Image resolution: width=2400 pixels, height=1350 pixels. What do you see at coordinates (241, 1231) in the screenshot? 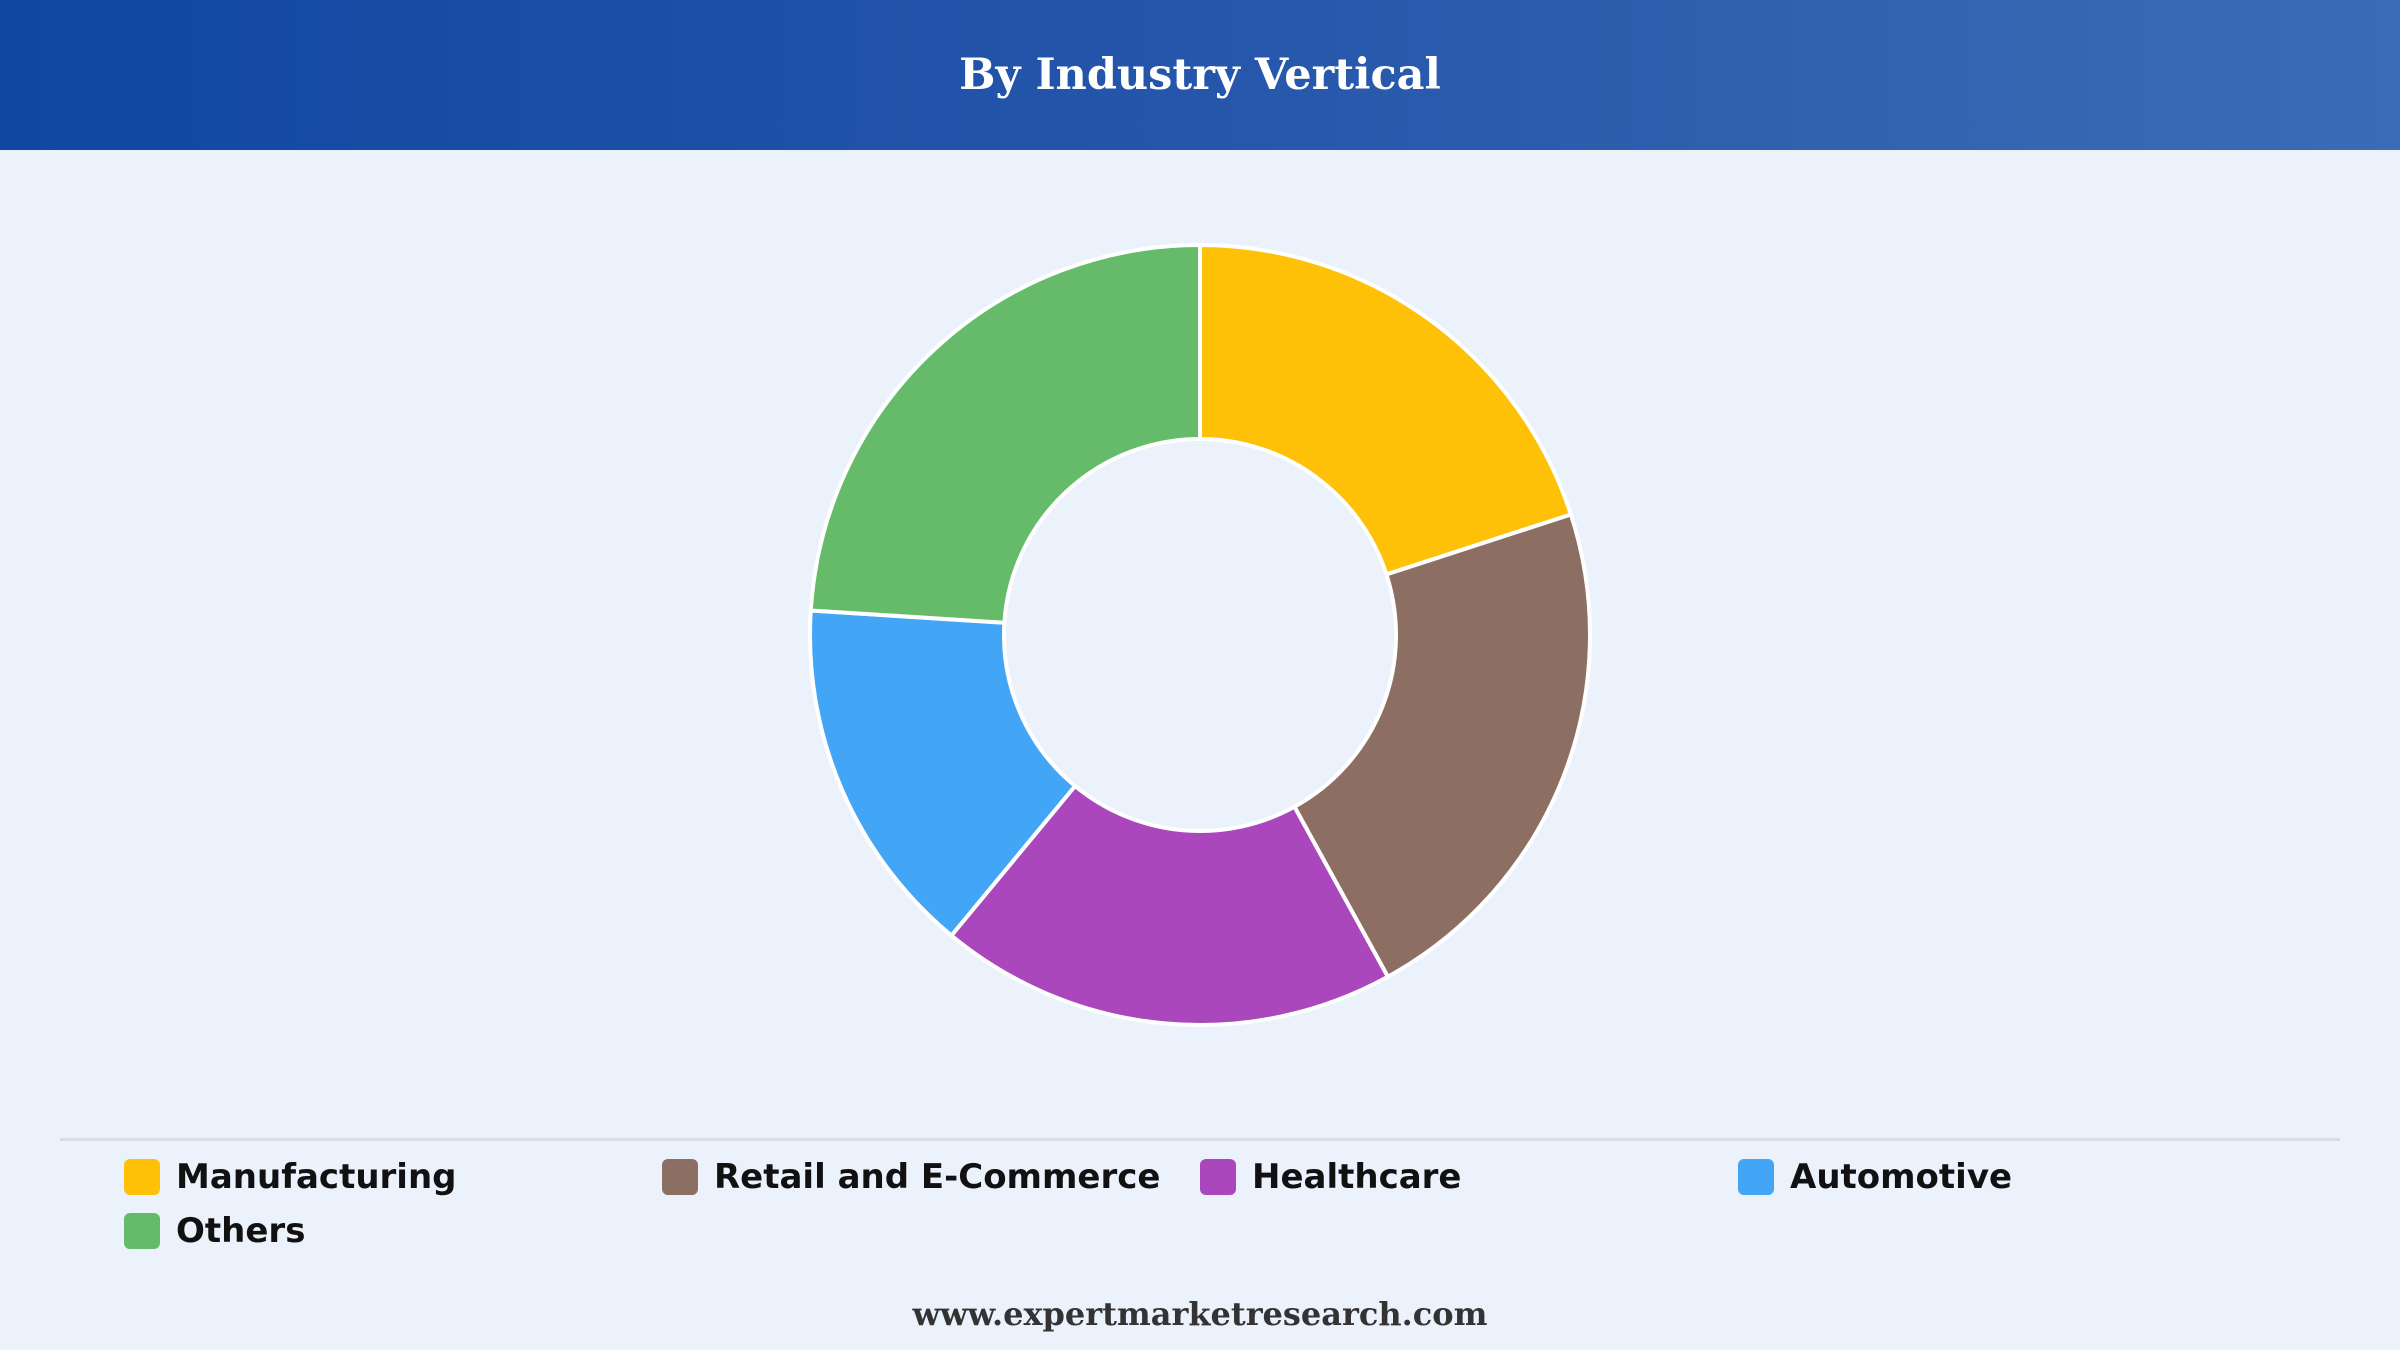
I see `legend-label: Others` at bounding box center [241, 1231].